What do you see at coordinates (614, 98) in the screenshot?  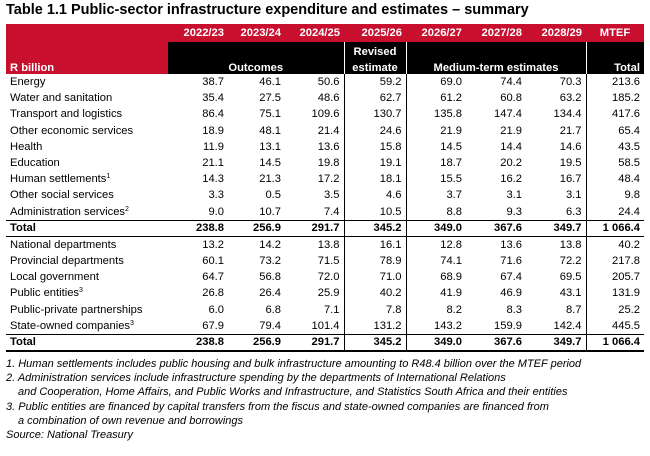 I see `cell-value: 185.2` at bounding box center [614, 98].